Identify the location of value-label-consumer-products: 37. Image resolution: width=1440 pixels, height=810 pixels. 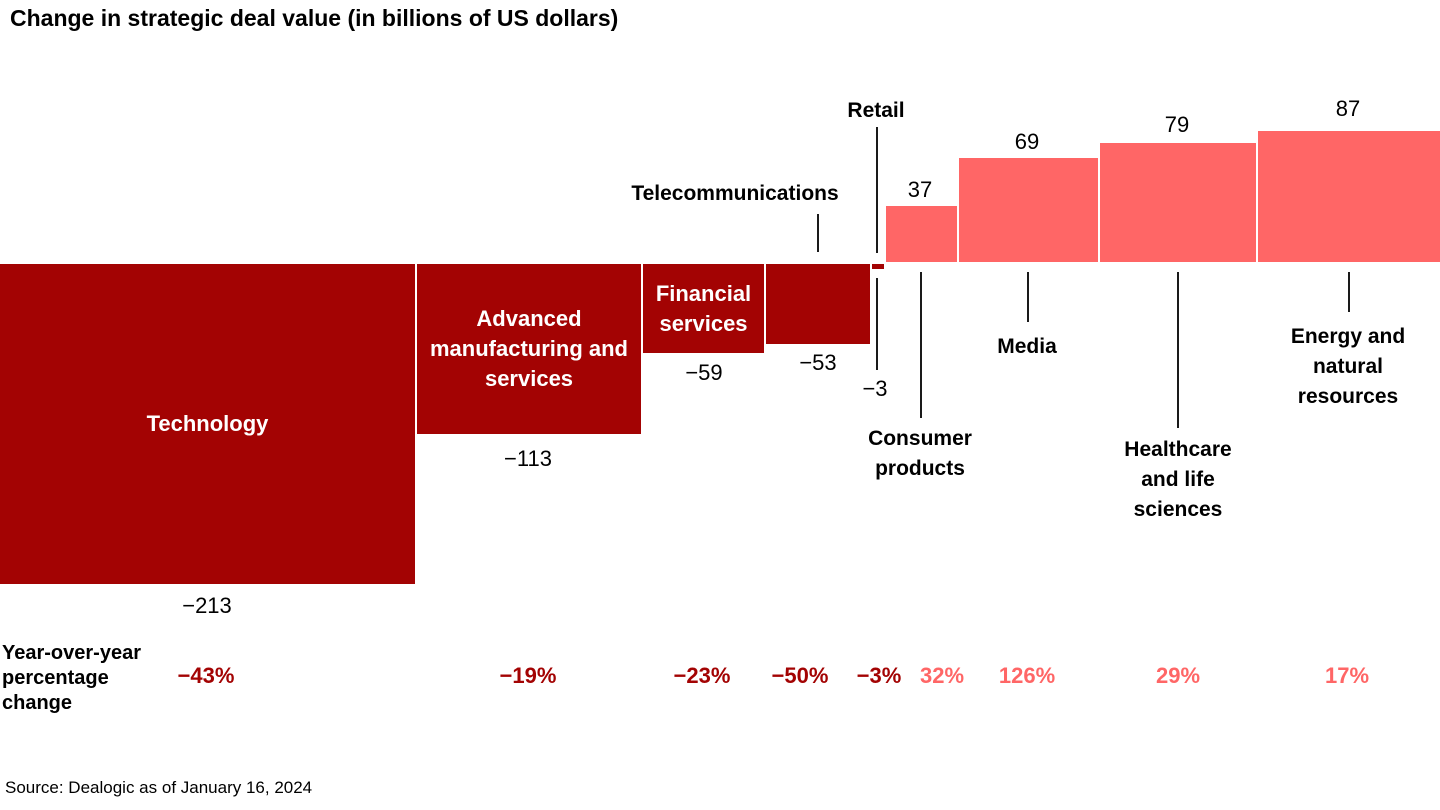
(920, 189).